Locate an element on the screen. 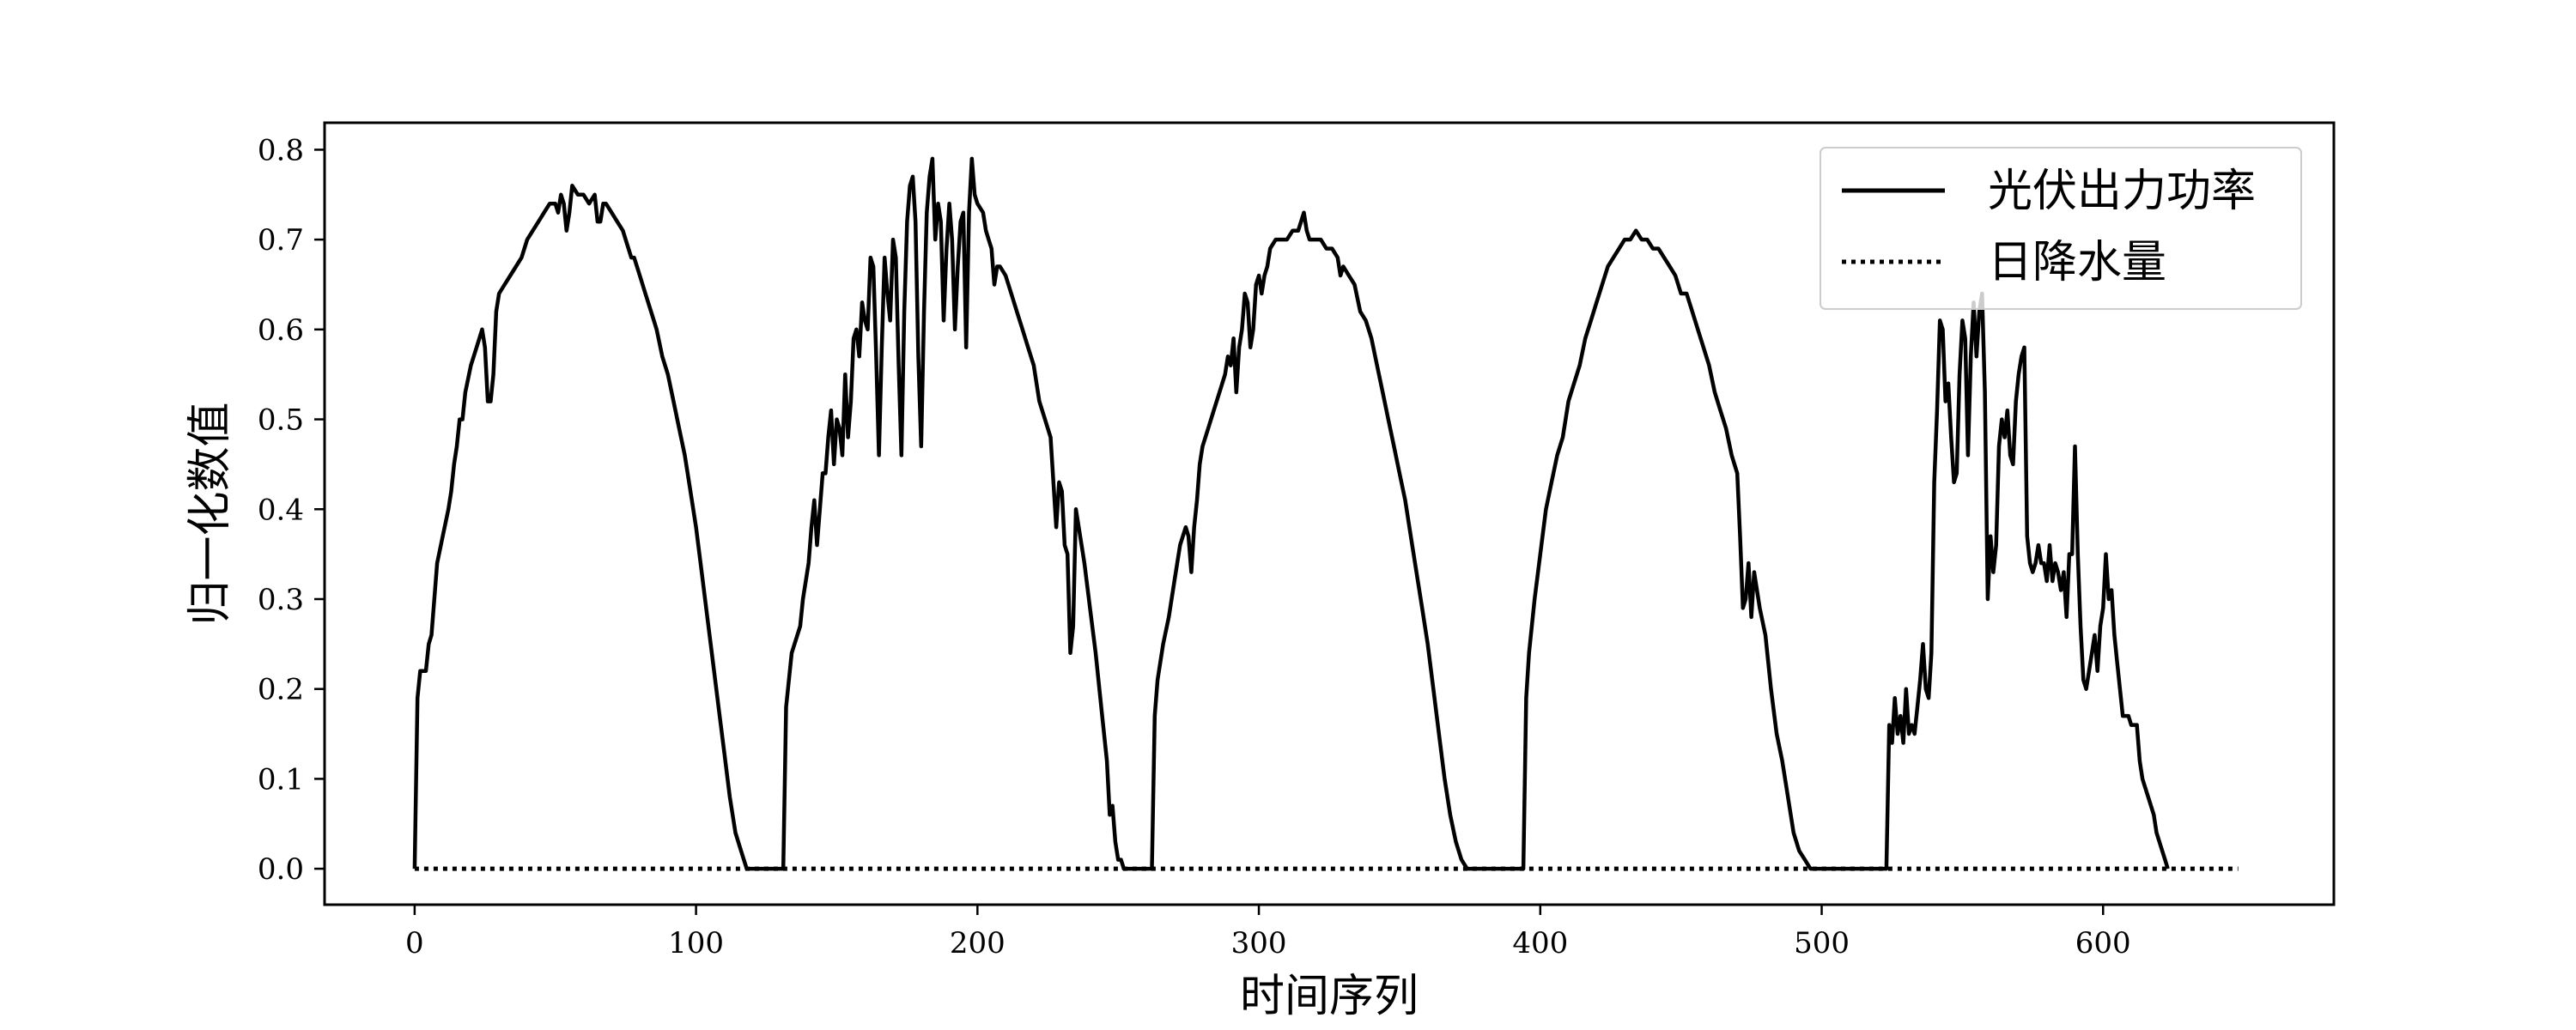  x-tick-label: 600 is located at coordinates (2103, 943).